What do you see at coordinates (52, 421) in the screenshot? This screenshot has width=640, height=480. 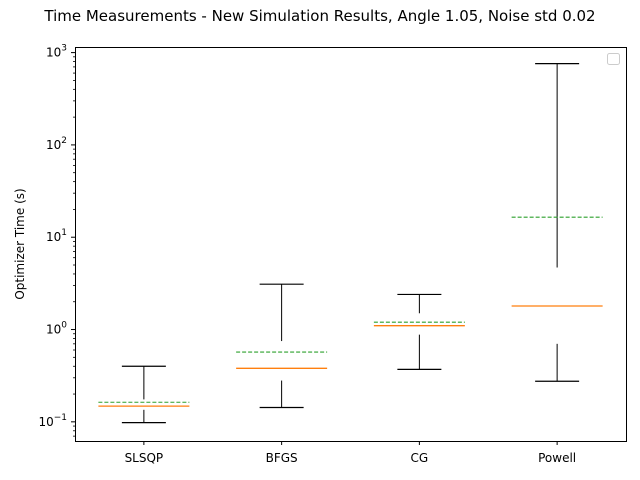 I see `y-tick-label: 10⁻¹` at bounding box center [52, 421].